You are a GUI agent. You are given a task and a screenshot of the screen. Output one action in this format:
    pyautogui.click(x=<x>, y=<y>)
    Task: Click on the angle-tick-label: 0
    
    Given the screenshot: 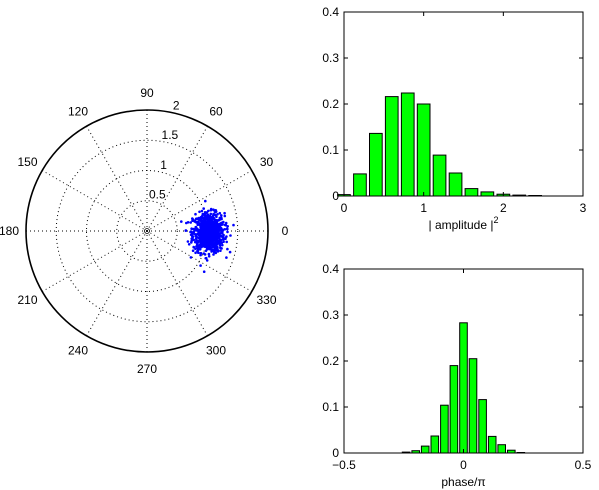 What is the action you would take?
    pyautogui.click(x=285, y=231)
    